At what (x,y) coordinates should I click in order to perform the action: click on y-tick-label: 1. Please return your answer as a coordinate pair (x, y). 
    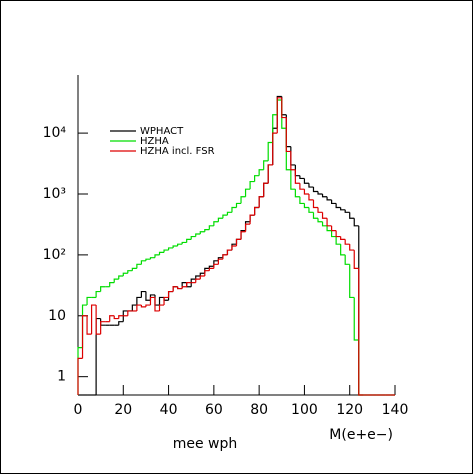
    Looking at the image, I should click on (61, 377).